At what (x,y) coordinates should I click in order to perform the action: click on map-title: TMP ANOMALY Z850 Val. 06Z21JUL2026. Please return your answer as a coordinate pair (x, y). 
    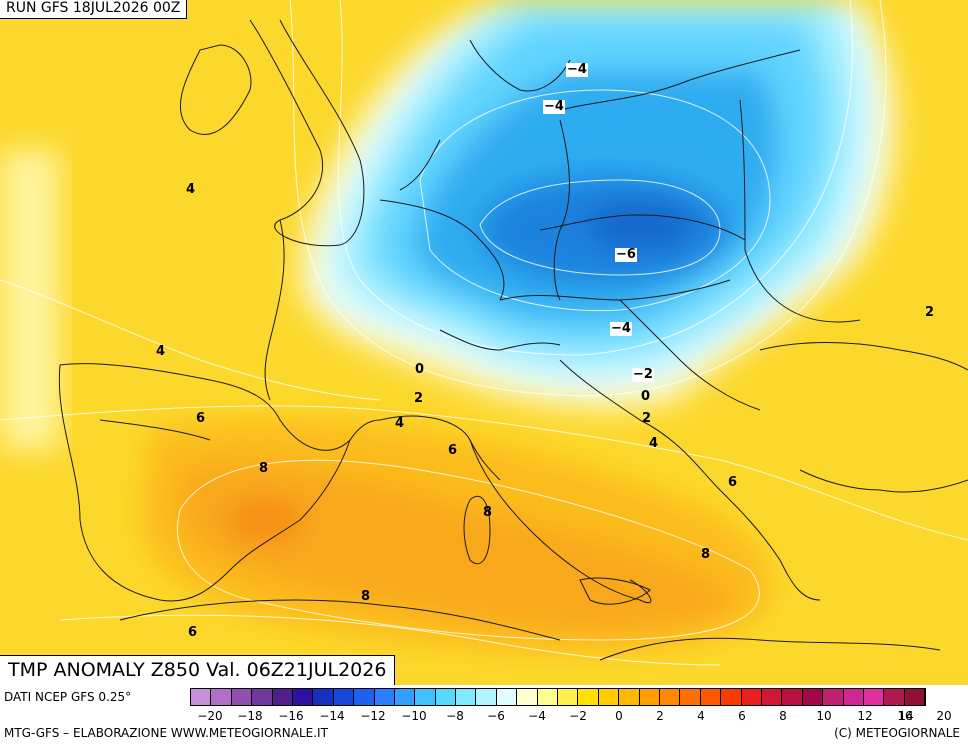
    Looking at the image, I should click on (198, 670).